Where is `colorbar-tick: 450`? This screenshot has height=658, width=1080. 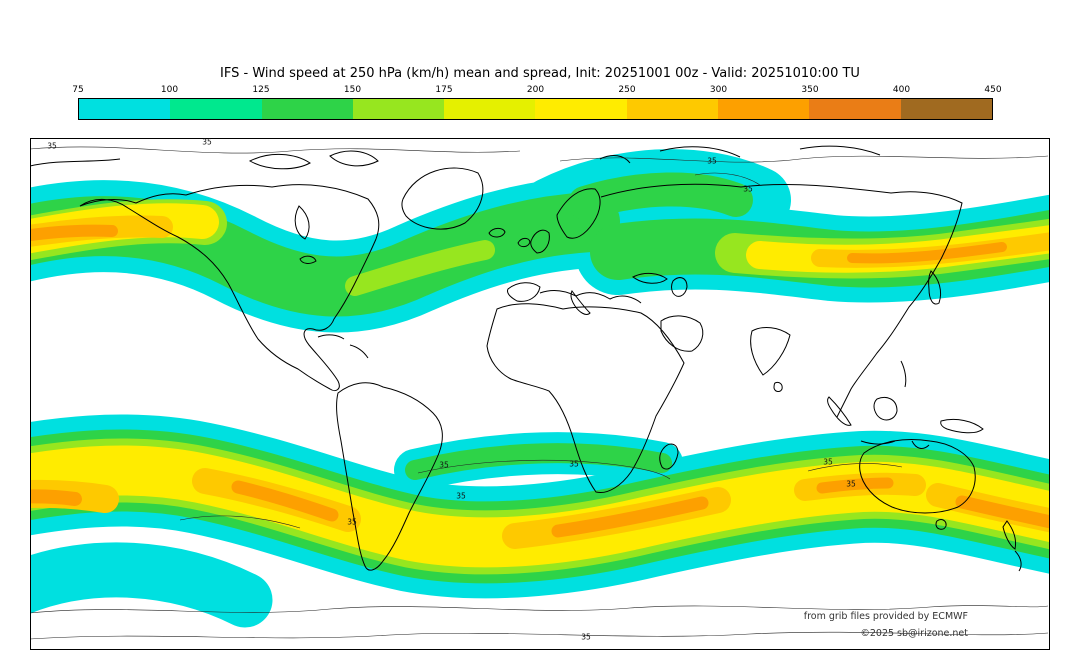 colorbar-tick: 450 is located at coordinates (993, 90).